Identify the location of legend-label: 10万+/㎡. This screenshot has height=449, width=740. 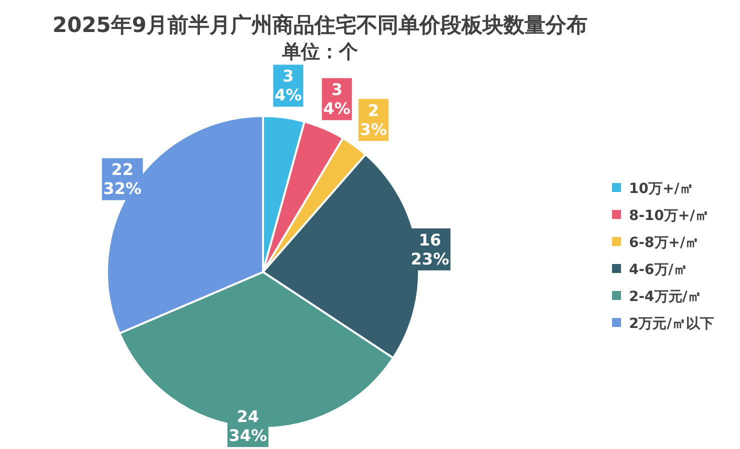
(661, 189).